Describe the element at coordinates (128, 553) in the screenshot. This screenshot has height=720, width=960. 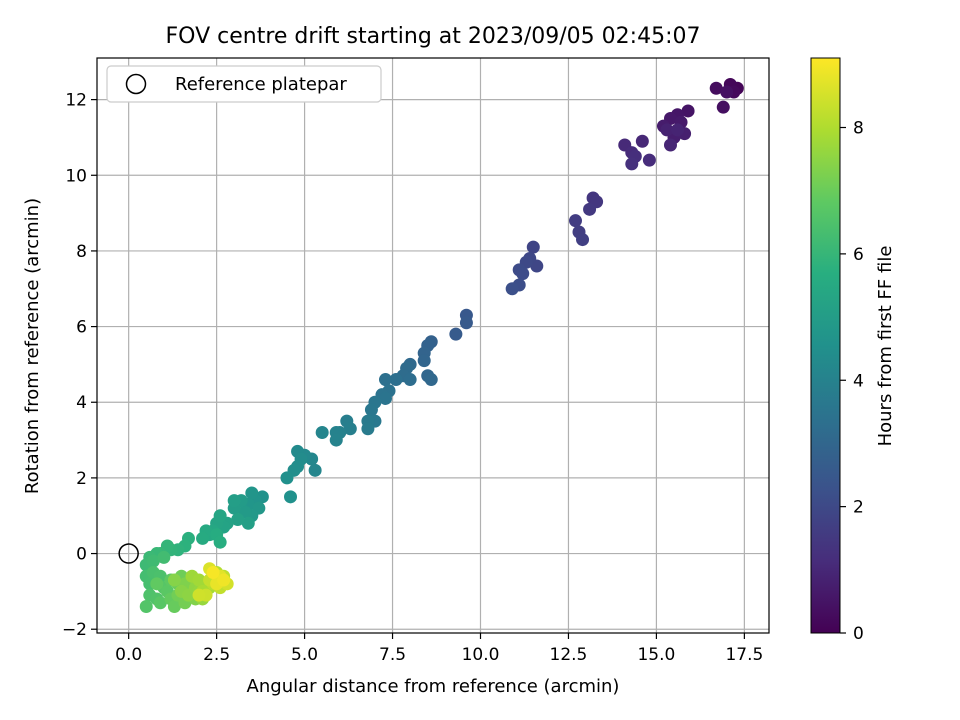
I see `reference-platepar-marker` at that location.